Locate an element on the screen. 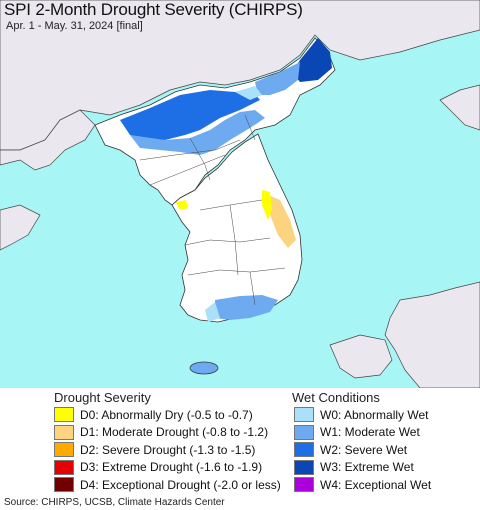 Image resolution: width=480 pixels, height=510 pixels. wet-w0-northeast is located at coordinates (248, 93).